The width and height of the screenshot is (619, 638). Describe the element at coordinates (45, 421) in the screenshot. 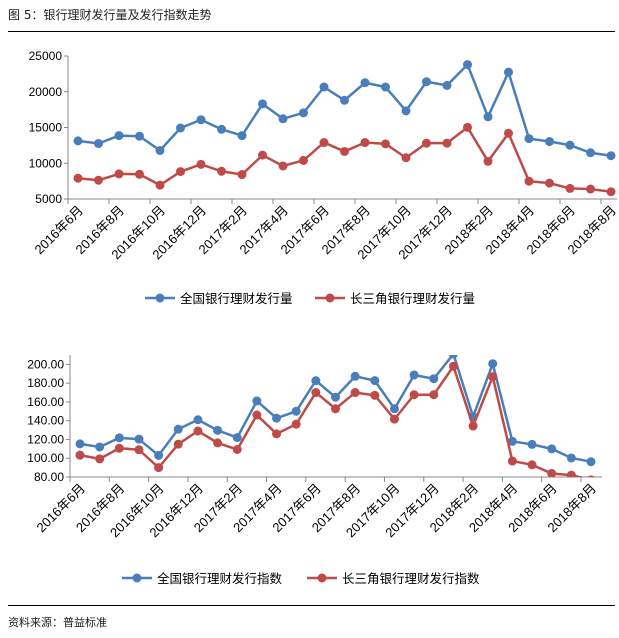

I see `y-tick-label: 140.00` at that location.